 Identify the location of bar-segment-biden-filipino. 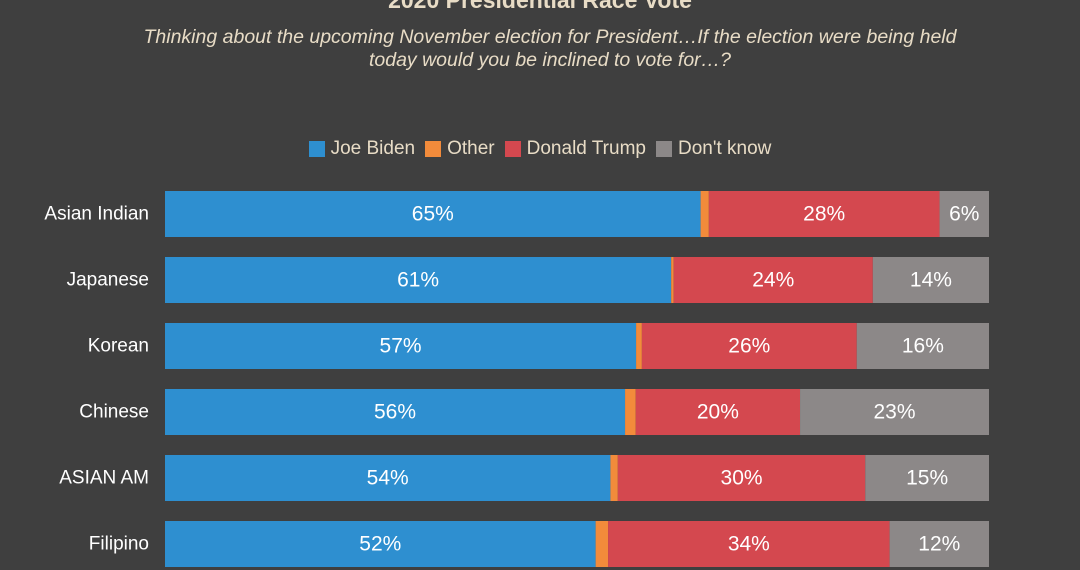
(380, 544).